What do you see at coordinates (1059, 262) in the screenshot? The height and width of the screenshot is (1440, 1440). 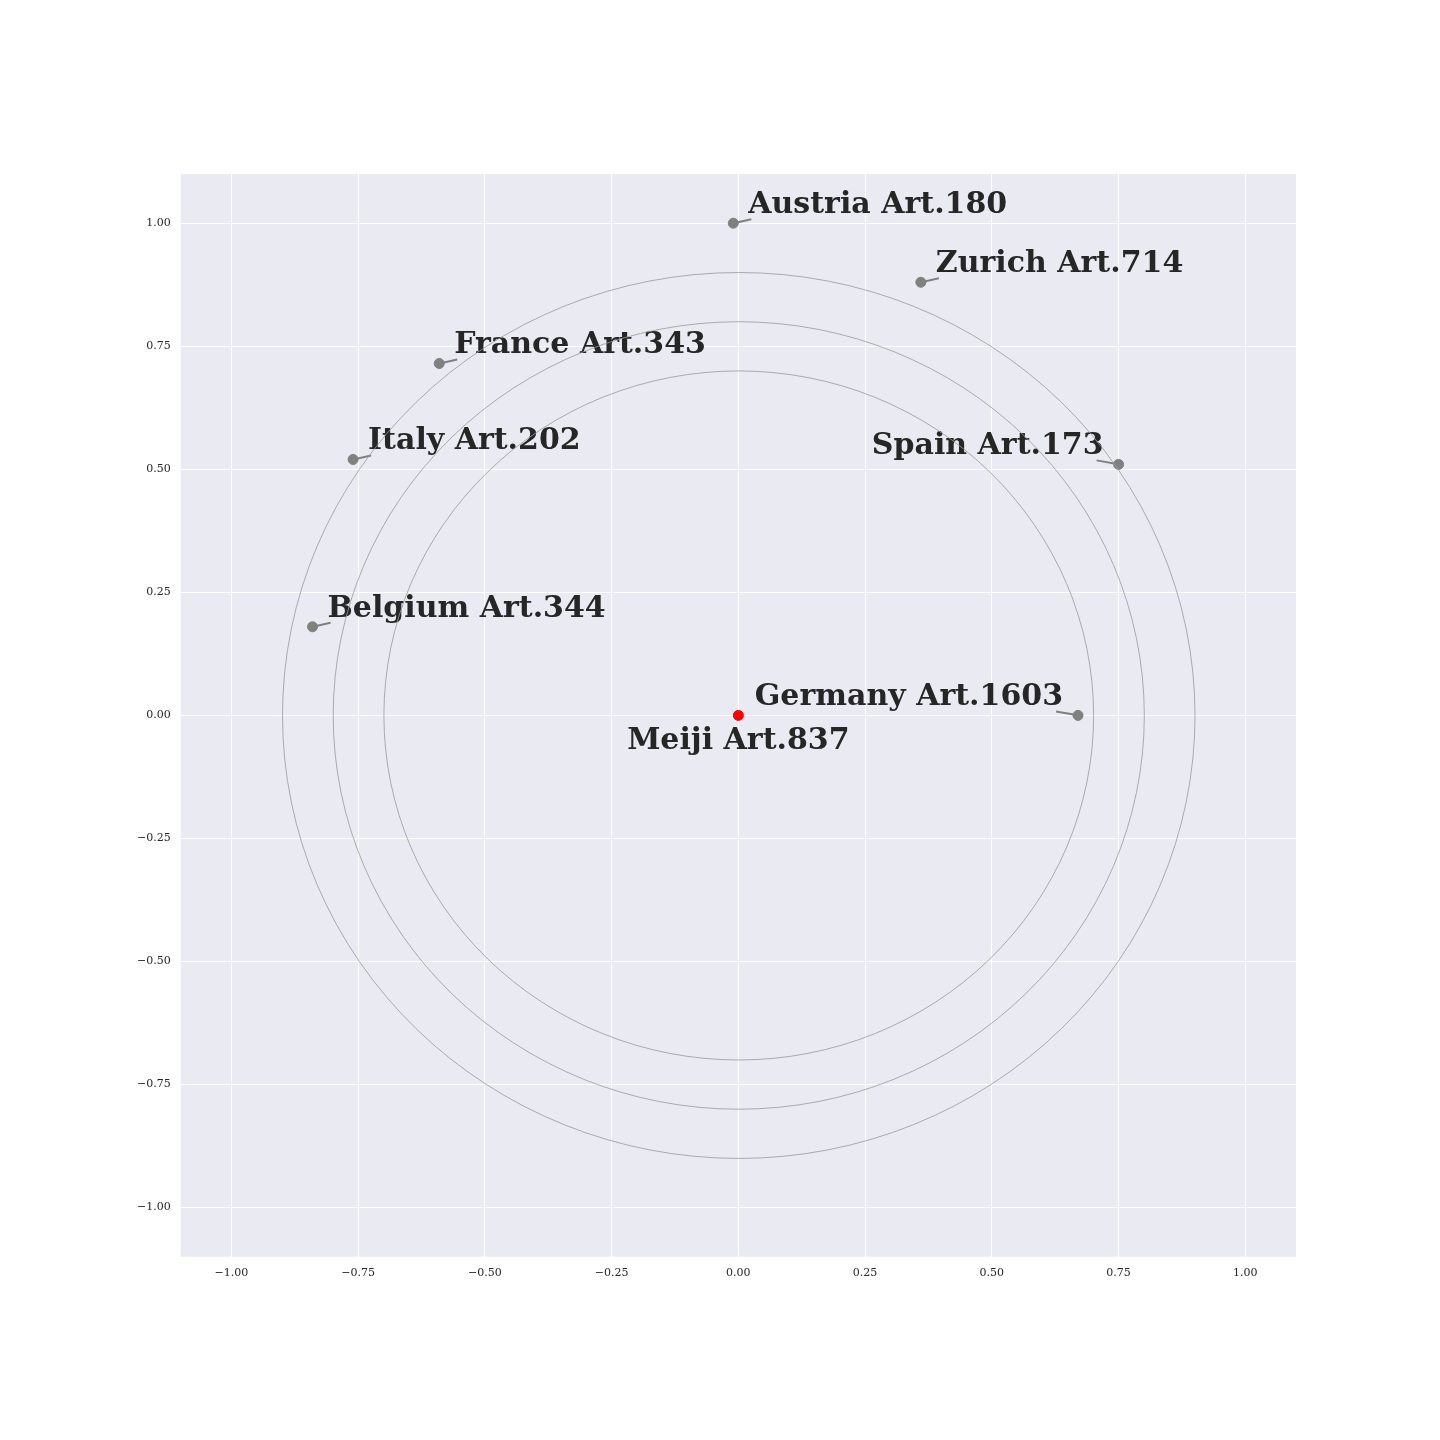 I see `annotation: Zurich Art.714` at bounding box center [1059, 262].